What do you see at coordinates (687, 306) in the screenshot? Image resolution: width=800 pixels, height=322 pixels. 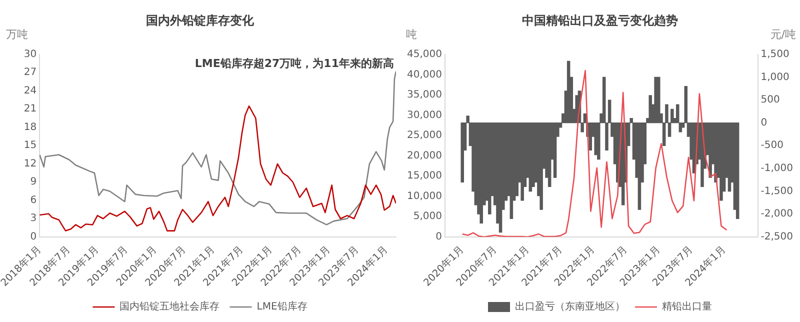 I see `legend-label: 精铅出口量` at bounding box center [687, 306].